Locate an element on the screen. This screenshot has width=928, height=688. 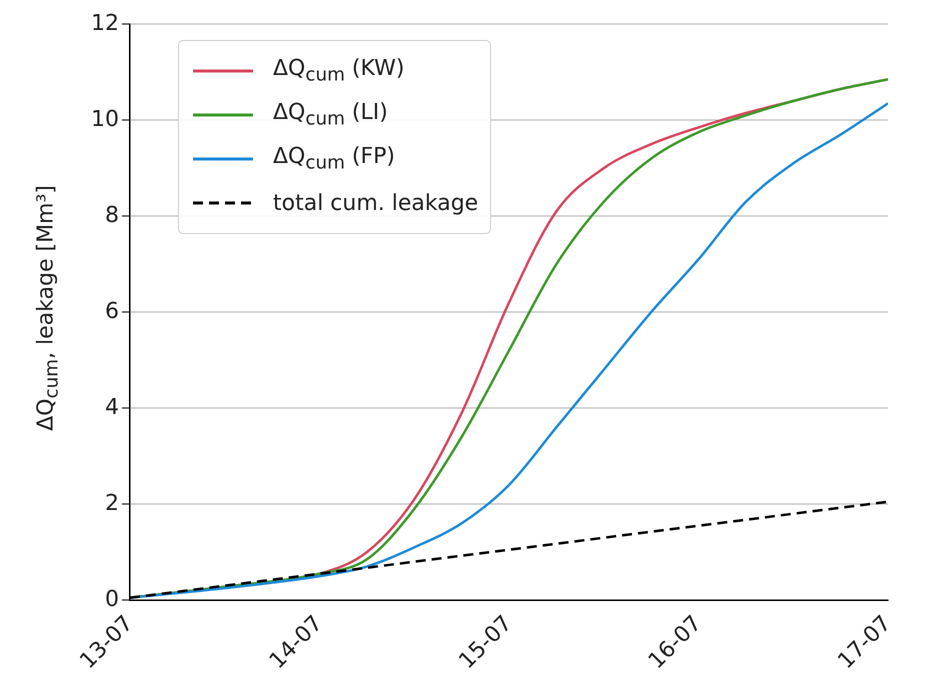
y-tick-label: 12 is located at coordinates (104, 23).